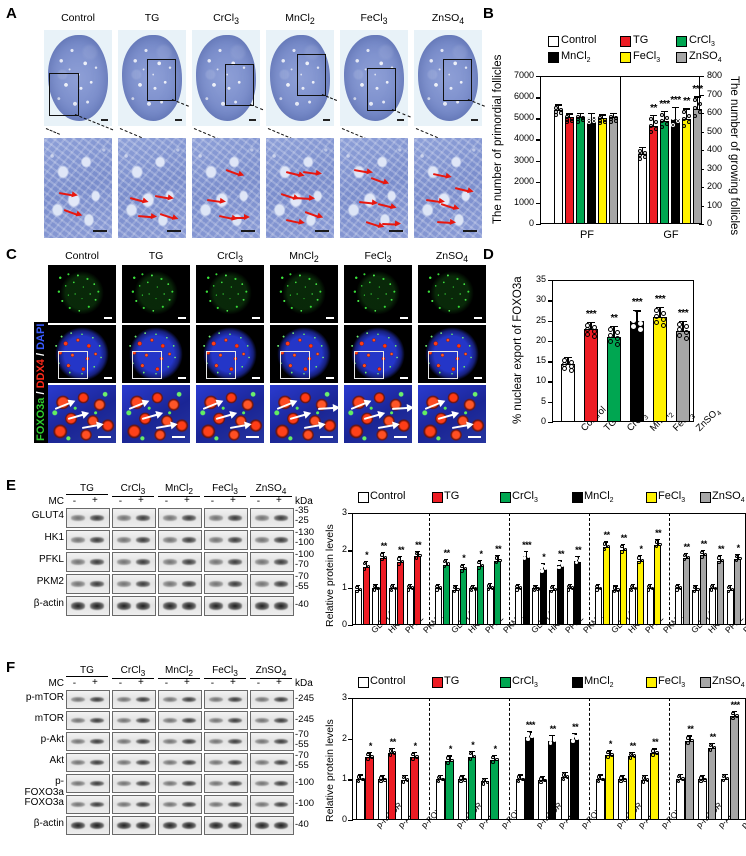 Image resolution: width=746 pixels, height=856 pixels. I want to click on panel-b-errorcap-GF-CrCl3, so click(664, 112).